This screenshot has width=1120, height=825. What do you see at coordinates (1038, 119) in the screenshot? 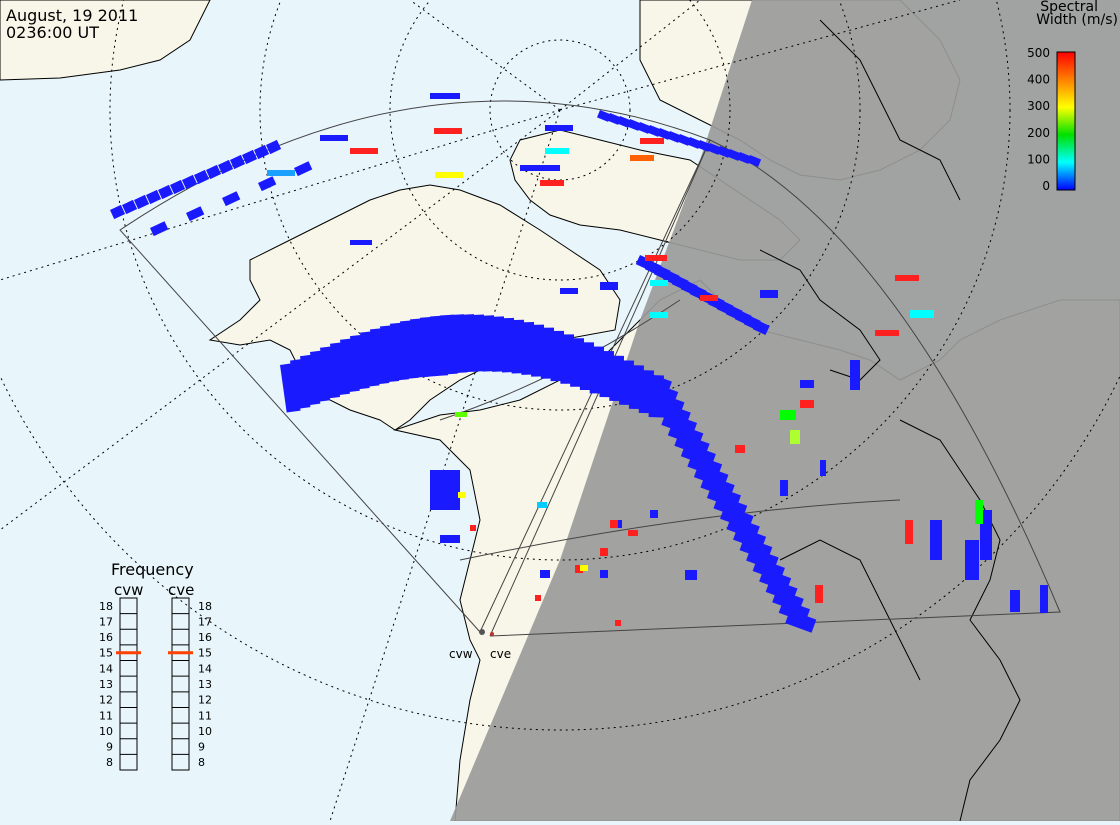
I see `colorbar-ticks: 500 400 300 200 100 0` at bounding box center [1038, 119].